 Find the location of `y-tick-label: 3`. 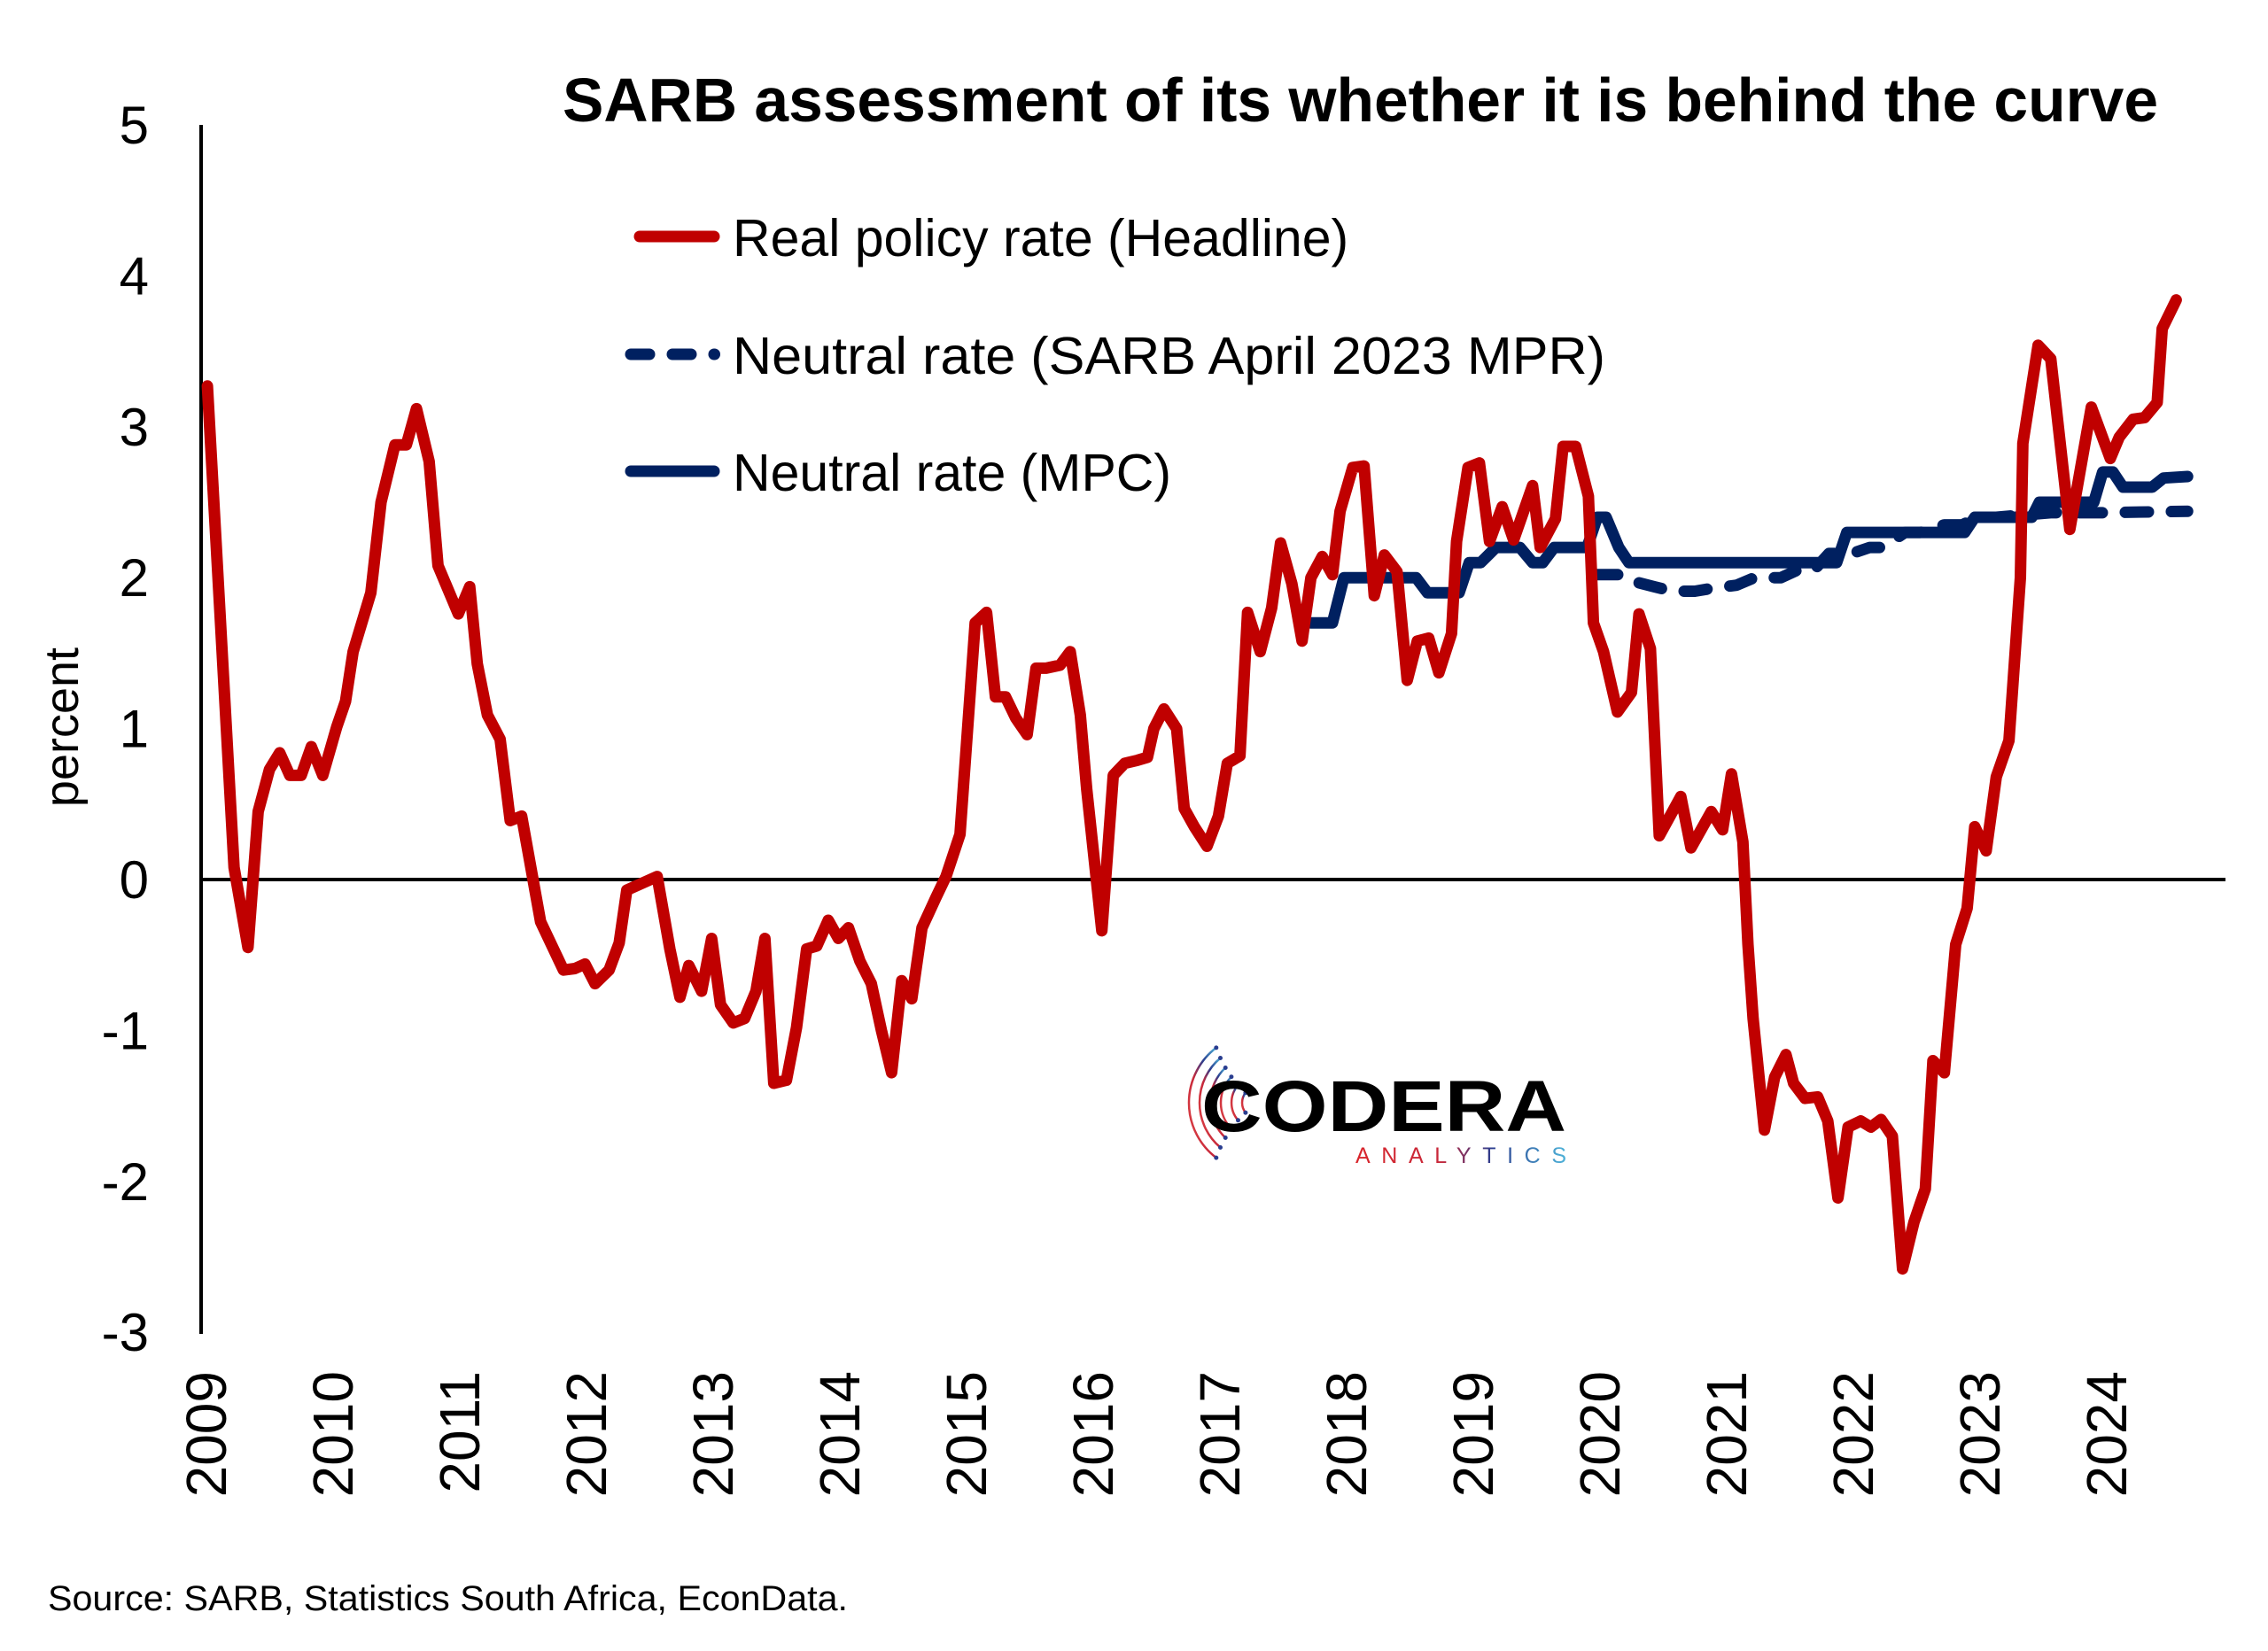

y-tick-label: 3 is located at coordinates (134, 427).